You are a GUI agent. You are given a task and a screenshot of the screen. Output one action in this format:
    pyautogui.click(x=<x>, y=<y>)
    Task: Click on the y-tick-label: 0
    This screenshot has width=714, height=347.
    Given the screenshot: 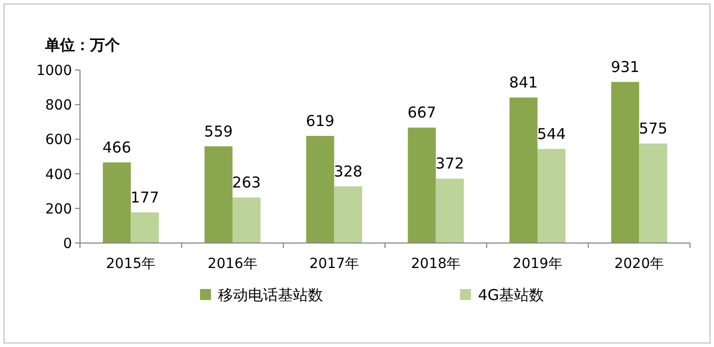 What is the action you would take?
    pyautogui.click(x=67, y=244)
    